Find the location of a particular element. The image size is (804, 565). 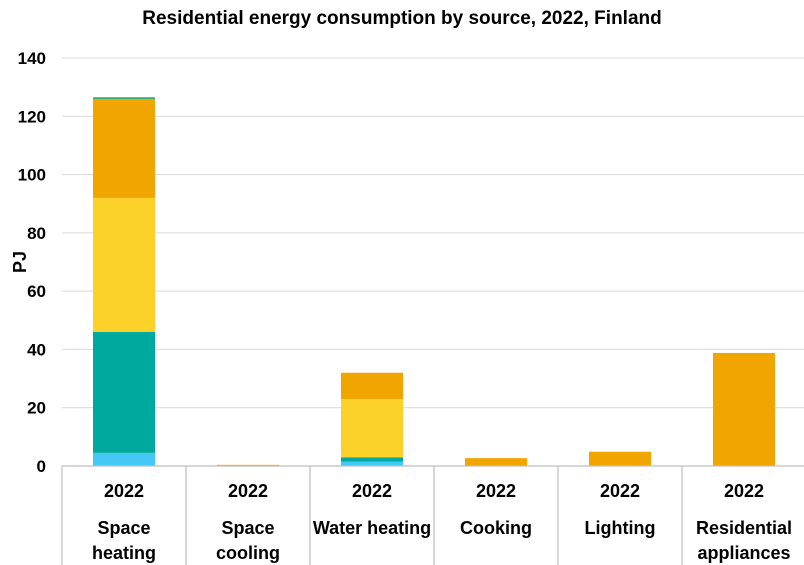

y-tick-label: 100 is located at coordinates (32, 175).